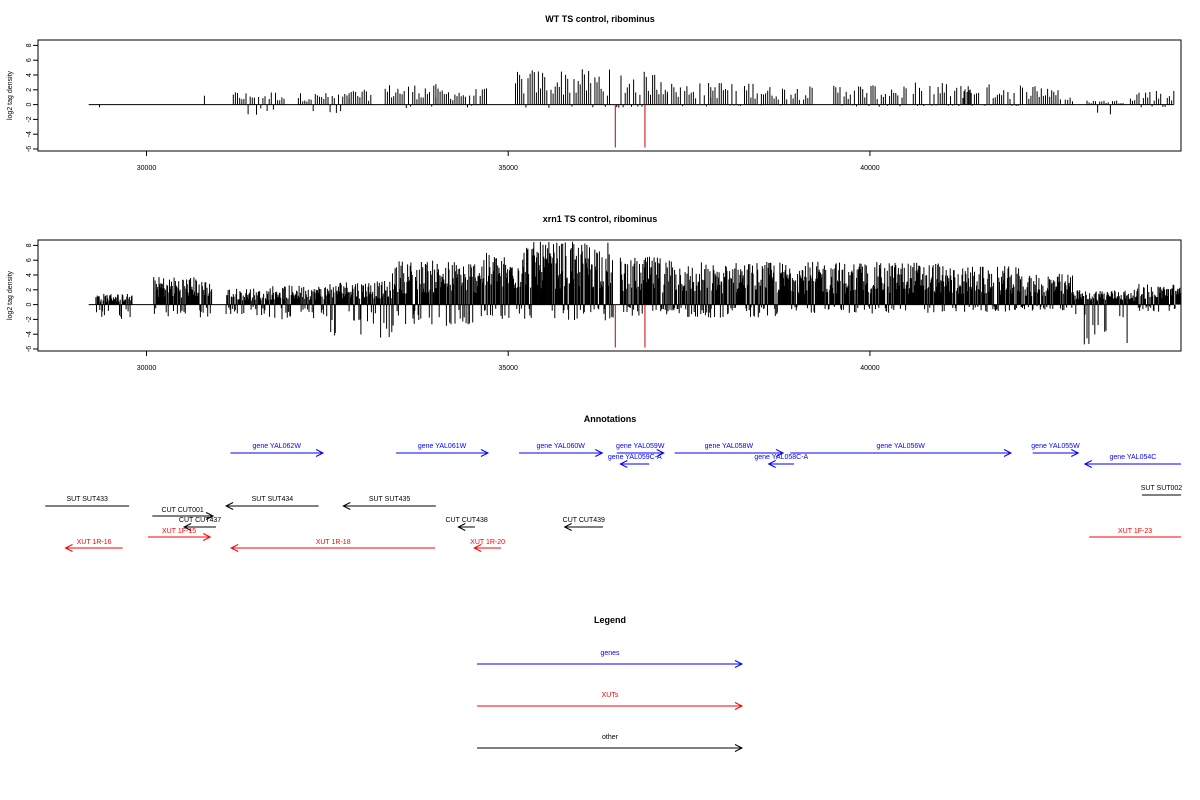 The image size is (1200, 800). I want to click on chart-title: WT TS control, ribominus, so click(600, 19).